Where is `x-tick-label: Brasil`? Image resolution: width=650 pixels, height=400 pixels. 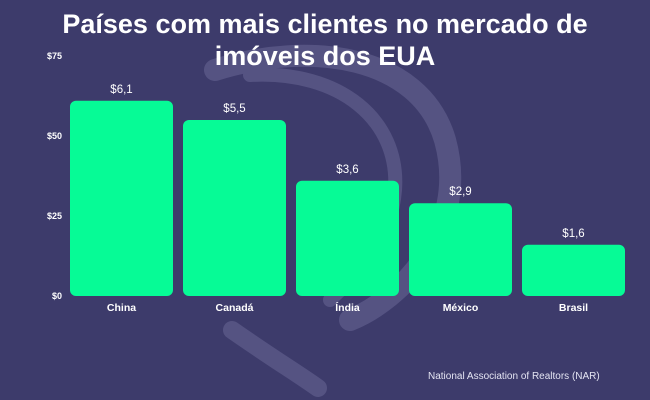 x-tick-label: Brasil is located at coordinates (573, 308).